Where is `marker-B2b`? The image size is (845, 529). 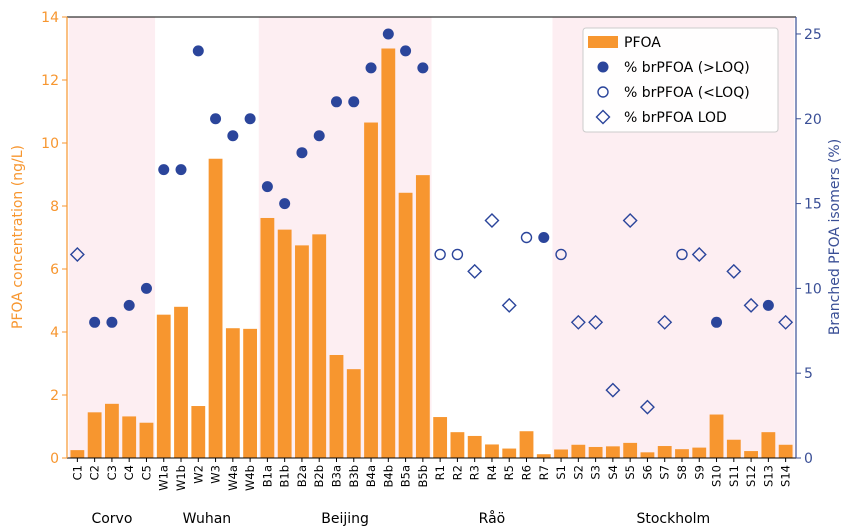
marker-B2b is located at coordinates (319, 136).